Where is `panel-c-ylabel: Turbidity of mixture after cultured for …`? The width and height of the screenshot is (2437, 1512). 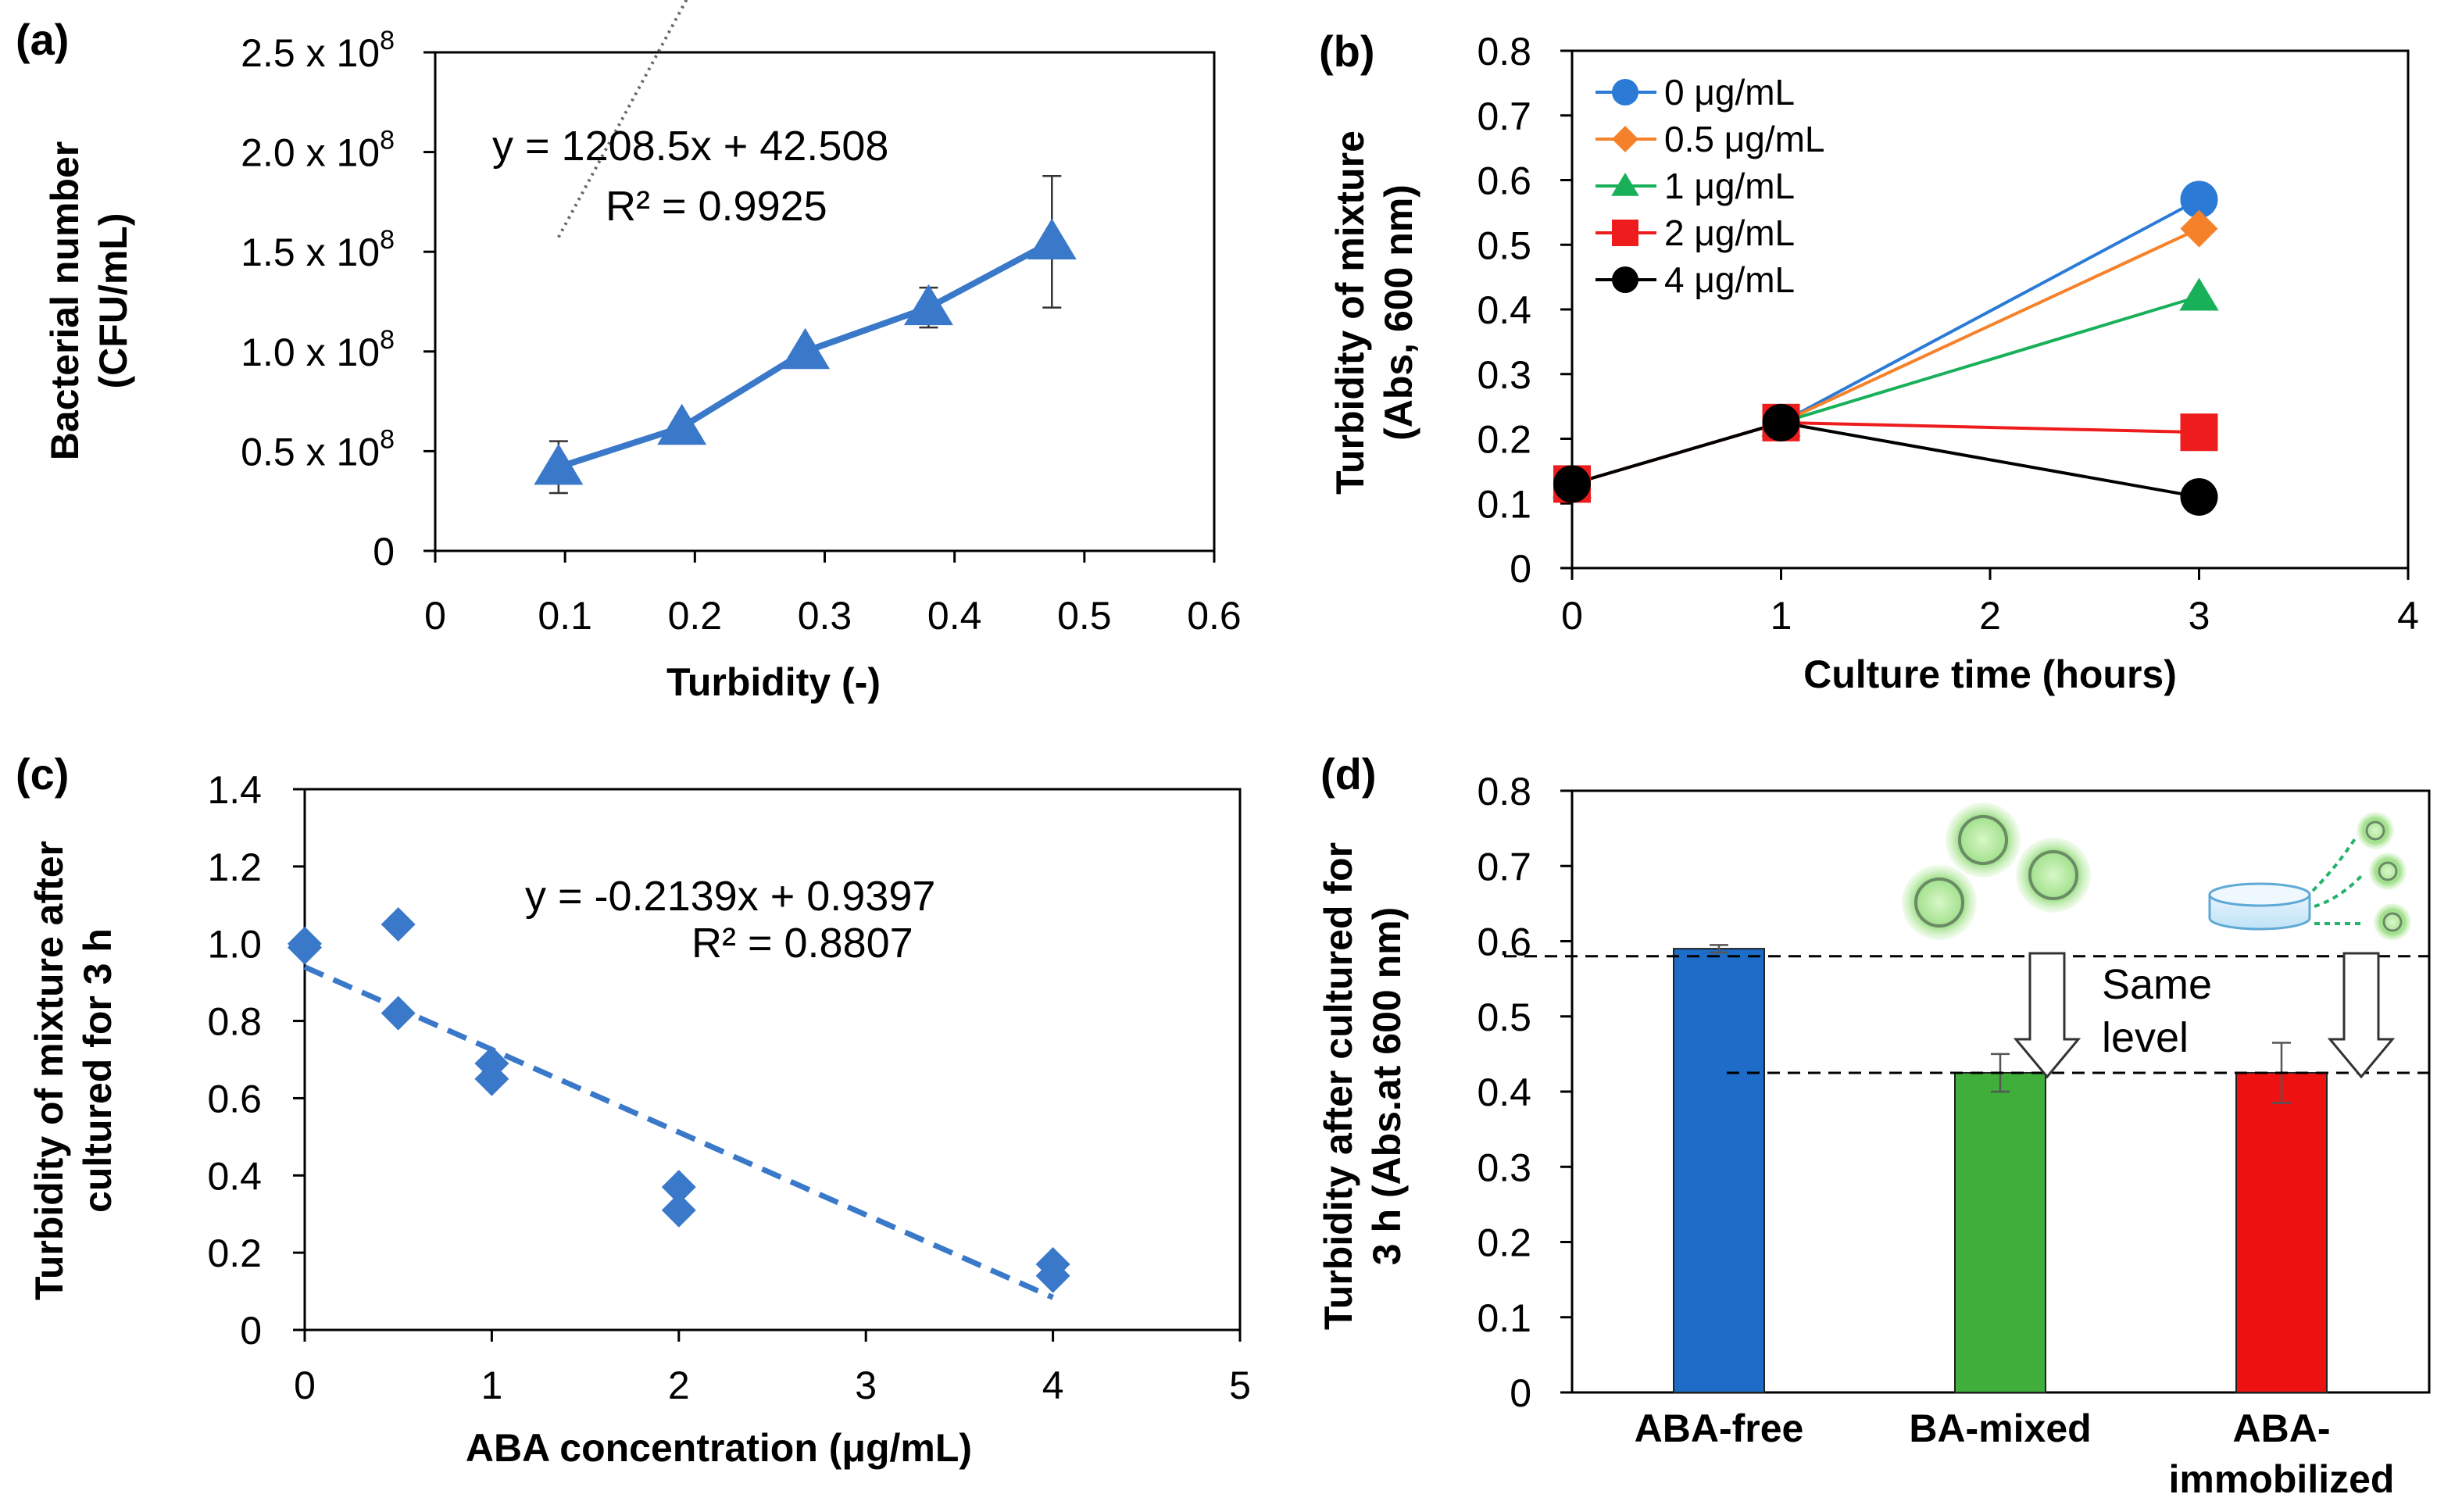 panel-c-ylabel: Turbidity of mixture after cultured for … is located at coordinates (73, 1070).